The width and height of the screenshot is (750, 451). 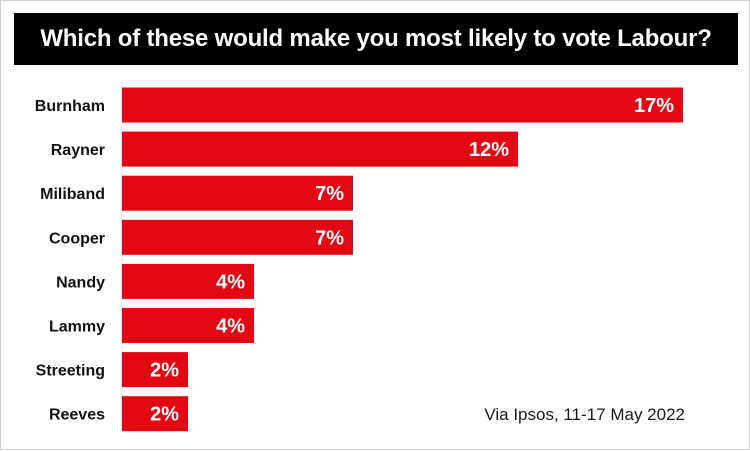 I want to click on bar-streeting, so click(x=155, y=370).